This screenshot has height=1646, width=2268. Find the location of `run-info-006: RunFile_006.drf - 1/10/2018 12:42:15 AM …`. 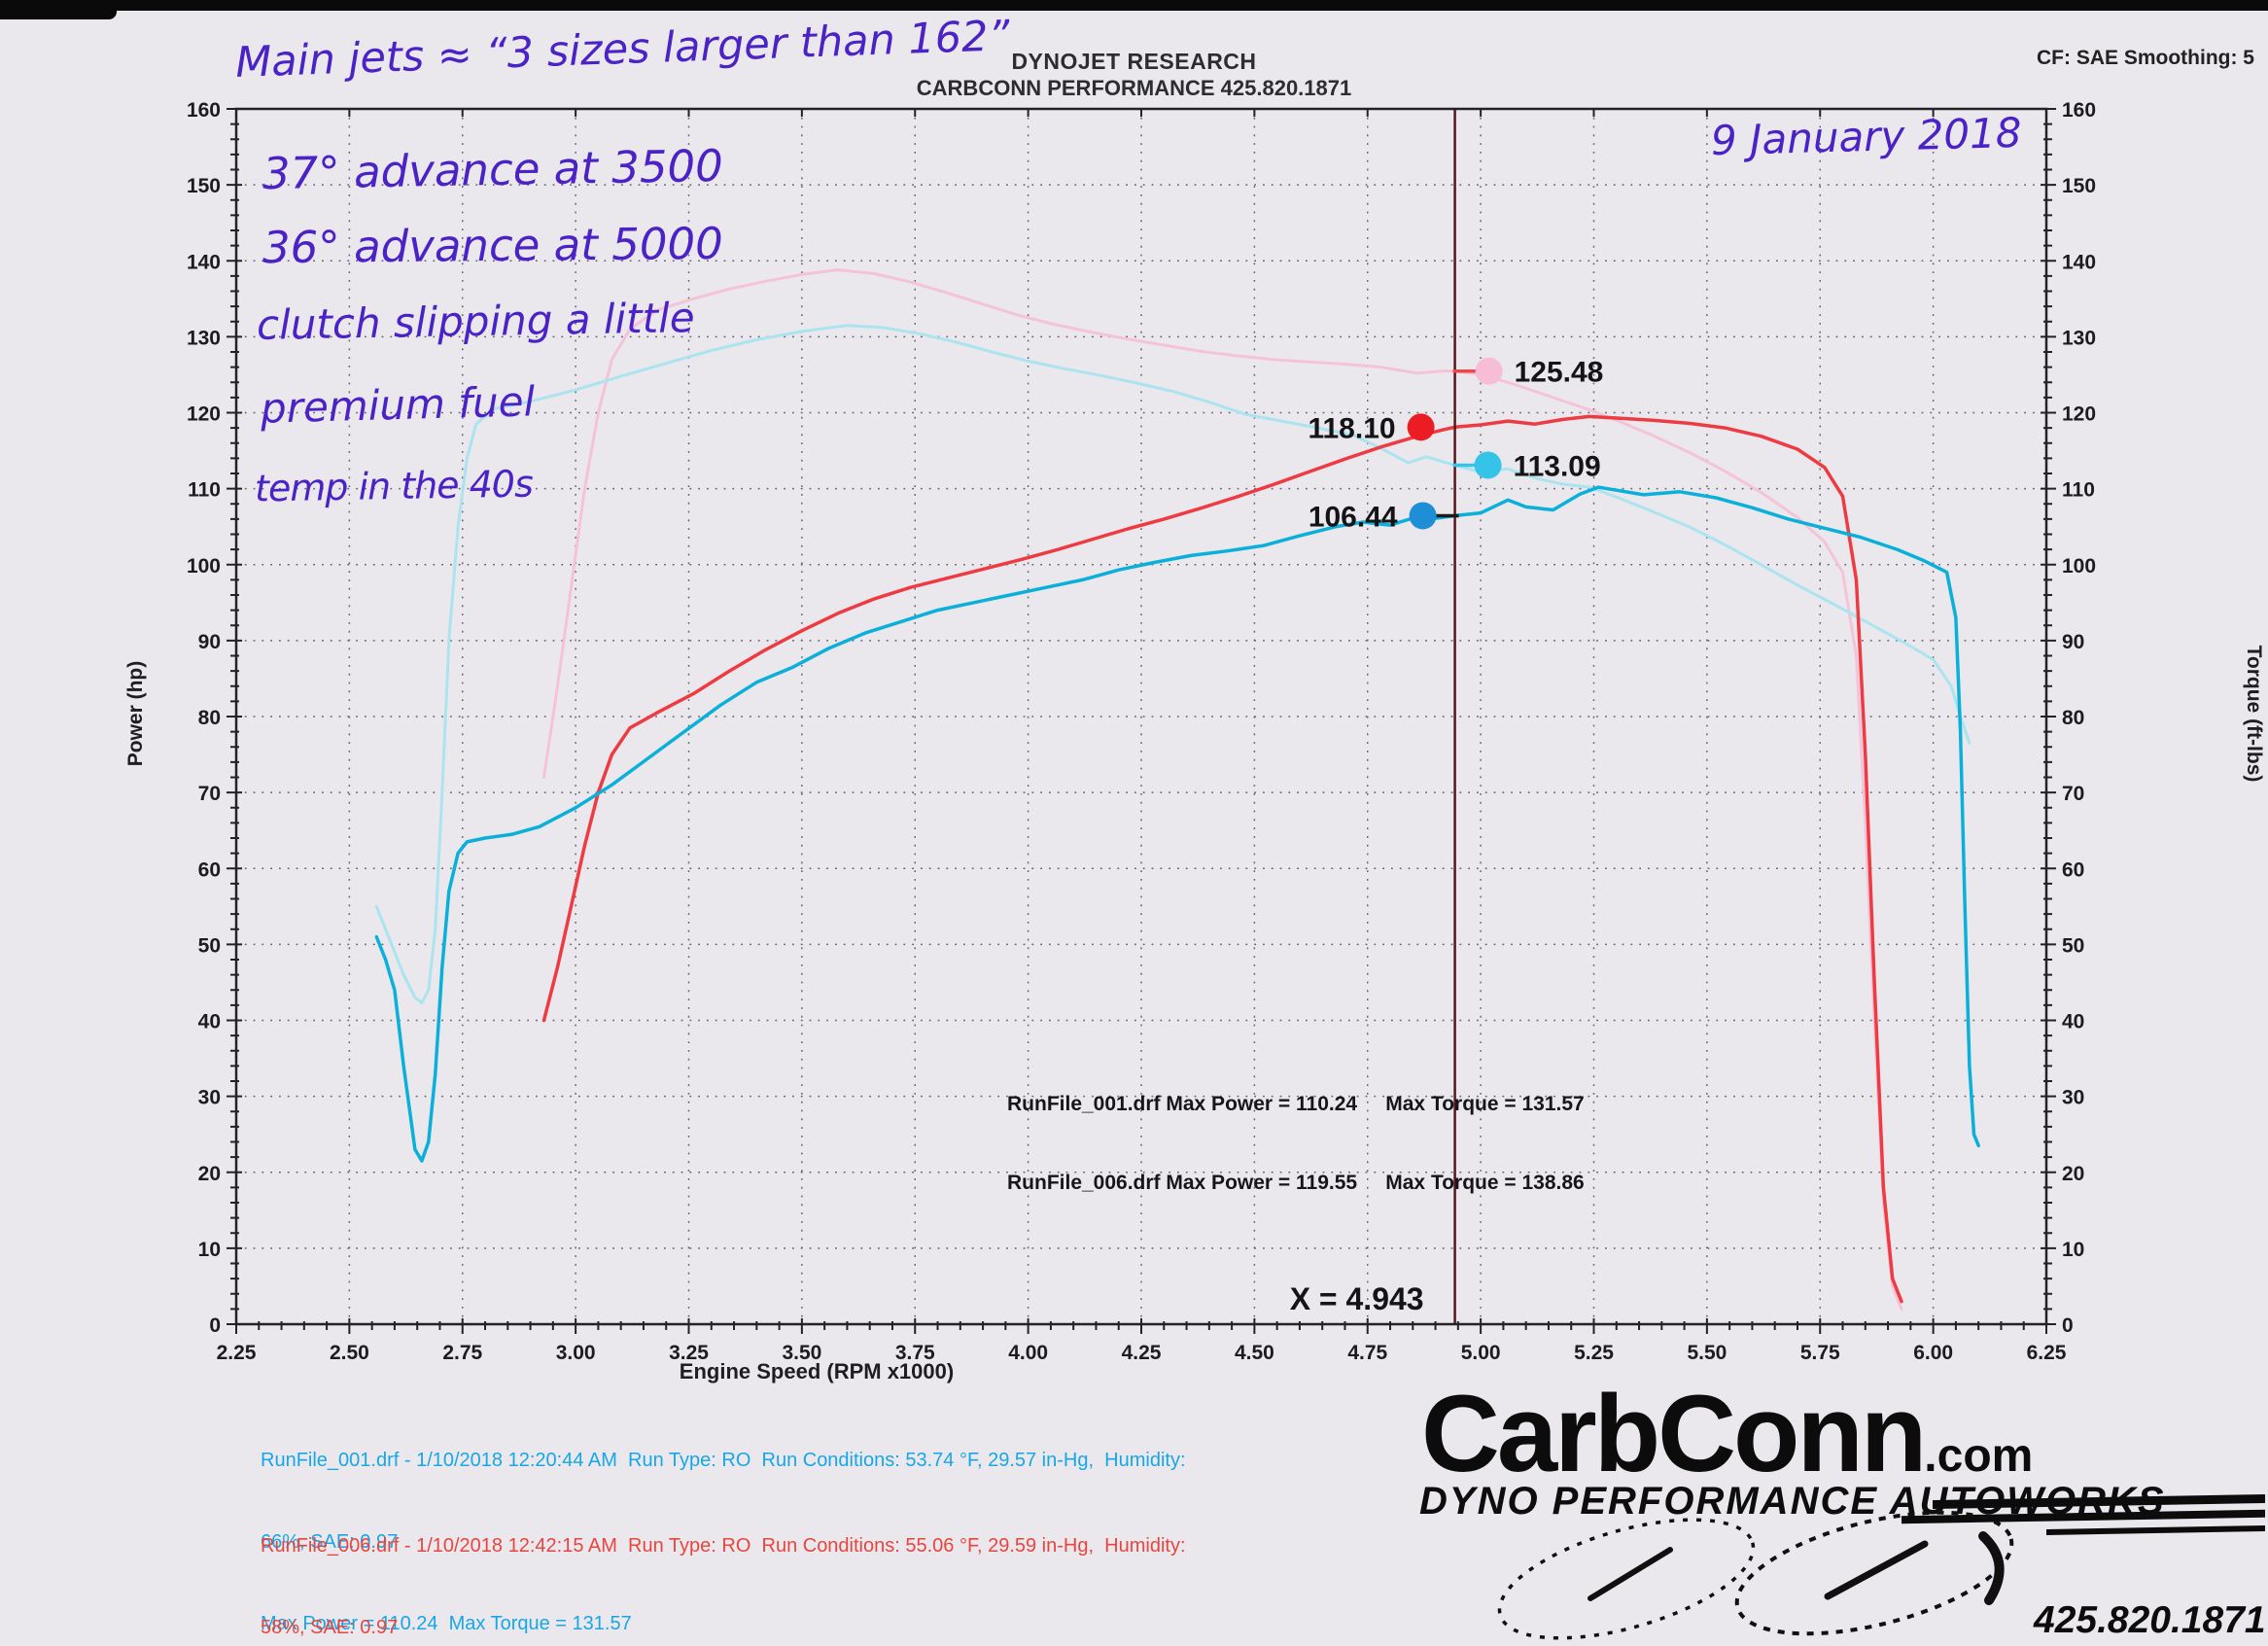

run-info-006: RunFile_006.drf - 1/10/2018 12:42:15 AM … is located at coordinates (724, 1562).